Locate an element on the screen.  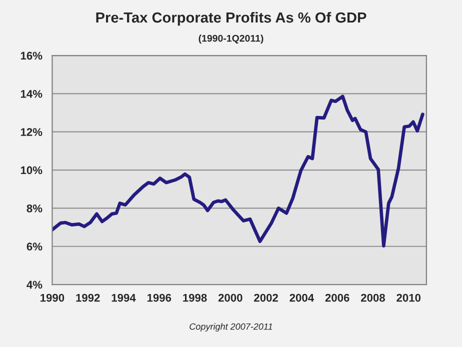
x-tick-label: 2000 is located at coordinates (230, 298).